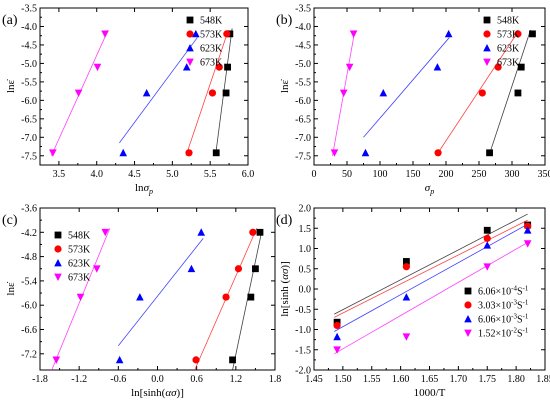 The width and height of the screenshot is (550, 406). I want to click on x-tick-label: 100, so click(380, 174).